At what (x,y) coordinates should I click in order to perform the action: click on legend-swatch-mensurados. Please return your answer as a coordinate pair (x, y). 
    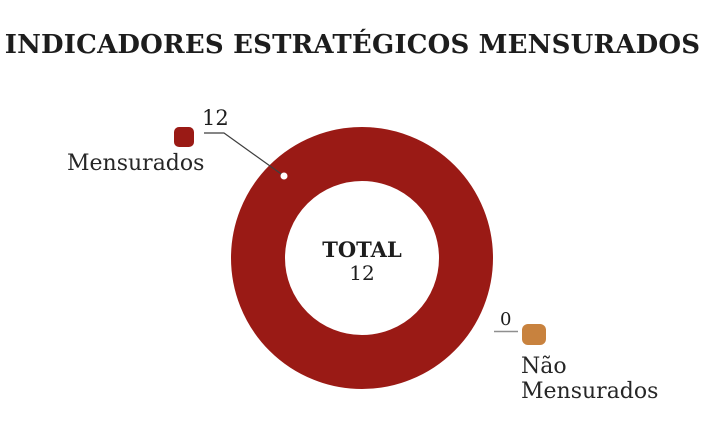
    Looking at the image, I should click on (184, 137).